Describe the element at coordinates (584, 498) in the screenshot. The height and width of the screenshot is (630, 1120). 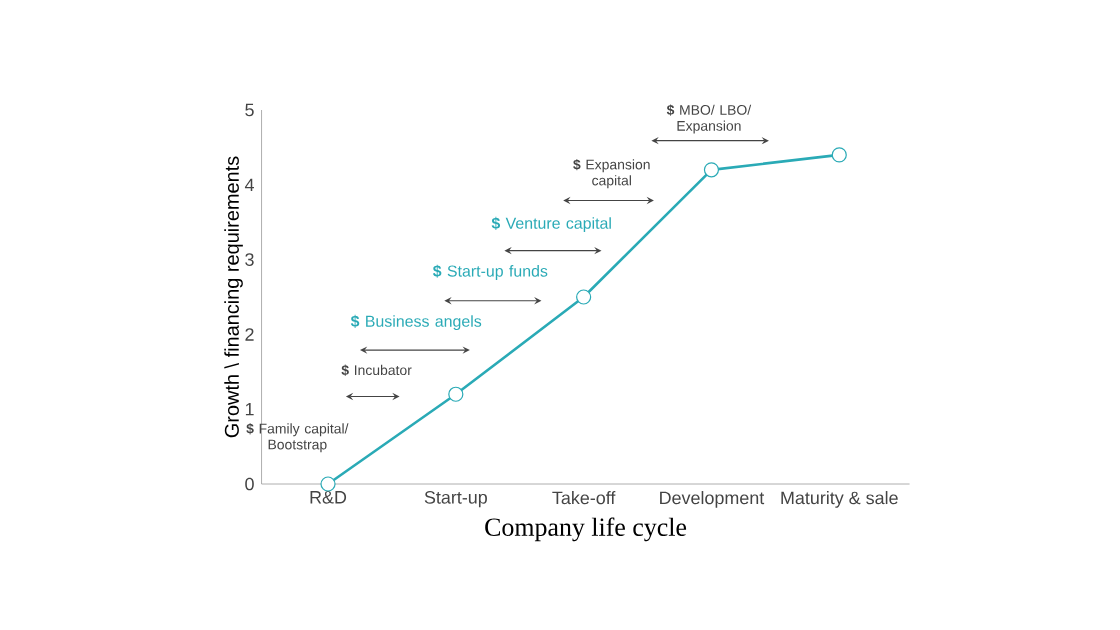
I see `x-tick-label: Take-off` at that location.